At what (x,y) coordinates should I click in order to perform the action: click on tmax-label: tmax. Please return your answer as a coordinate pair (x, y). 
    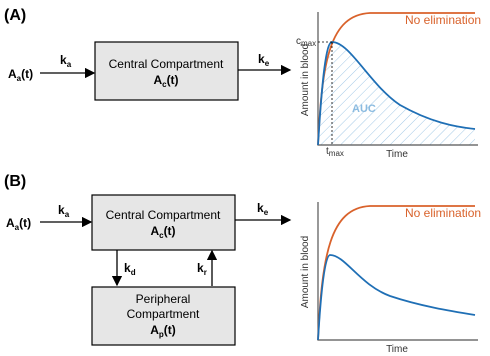
    Looking at the image, I should click on (335, 152).